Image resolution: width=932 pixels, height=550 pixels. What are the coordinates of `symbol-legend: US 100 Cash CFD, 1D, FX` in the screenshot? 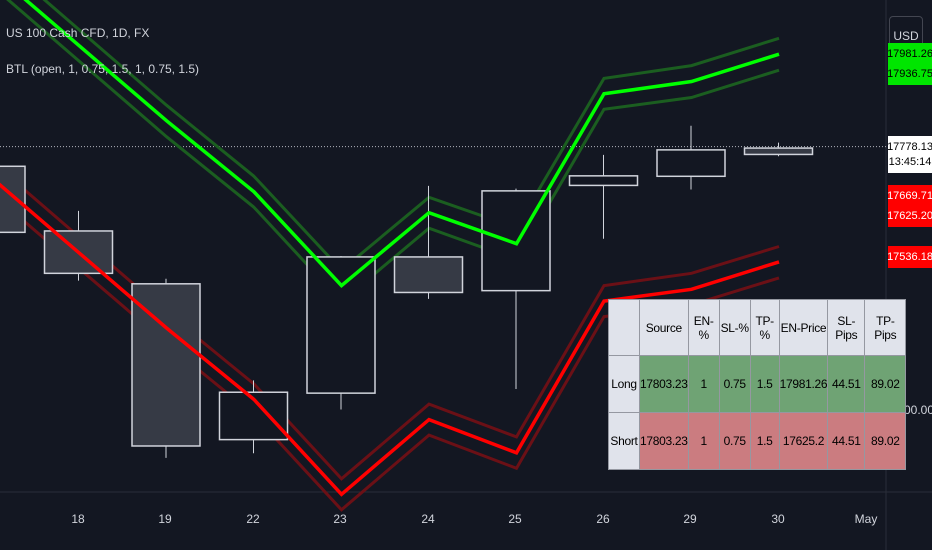 It's located at (78, 33).